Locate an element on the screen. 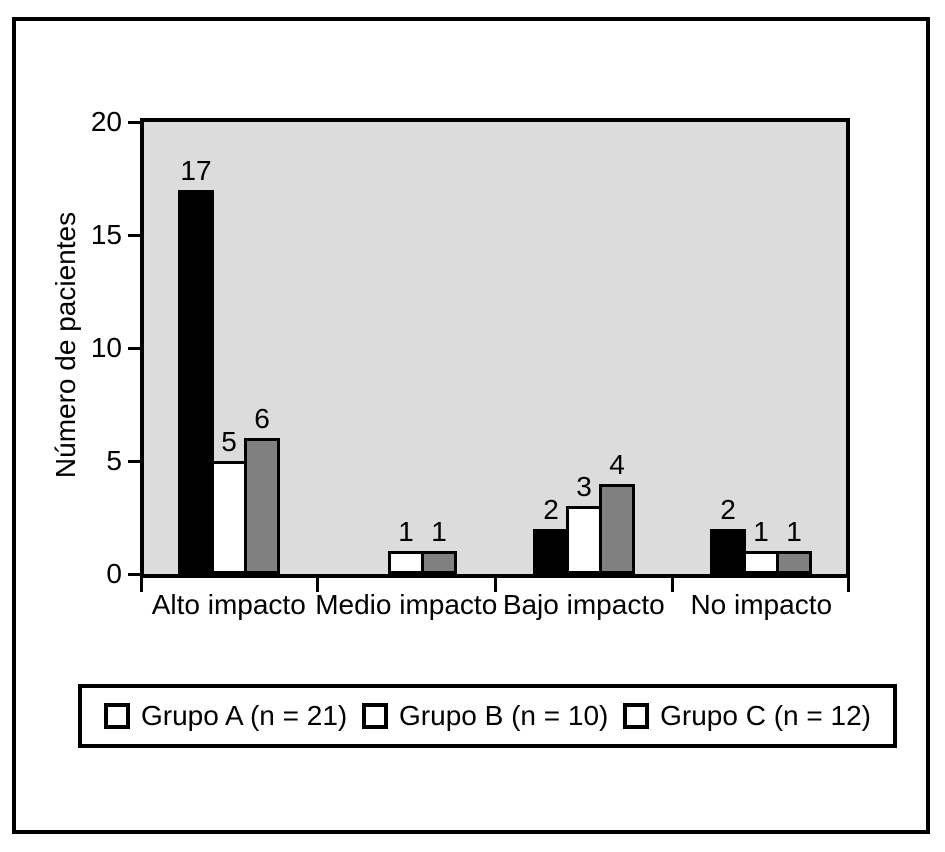 This screenshot has width=945, height=852. bar-grupo-b-n-10-no-impacto is located at coordinates (761, 562).